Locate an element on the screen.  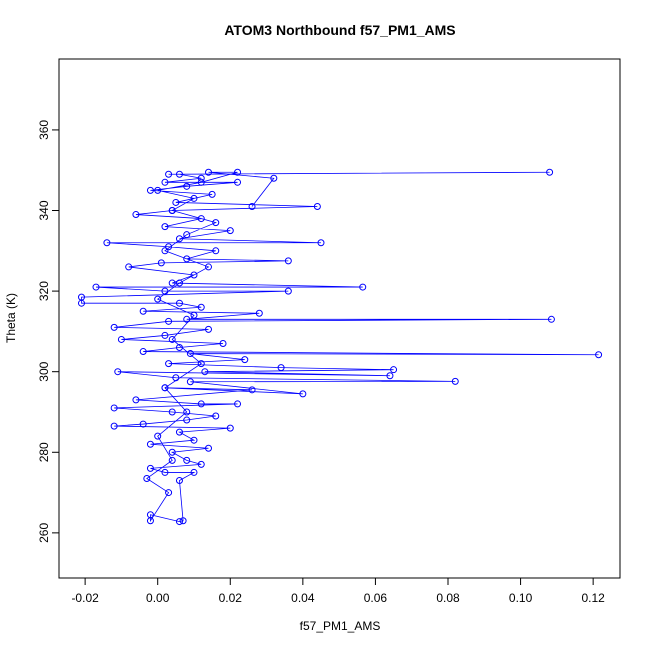
x-tick-label: 0.04 is located at coordinates (303, 598).